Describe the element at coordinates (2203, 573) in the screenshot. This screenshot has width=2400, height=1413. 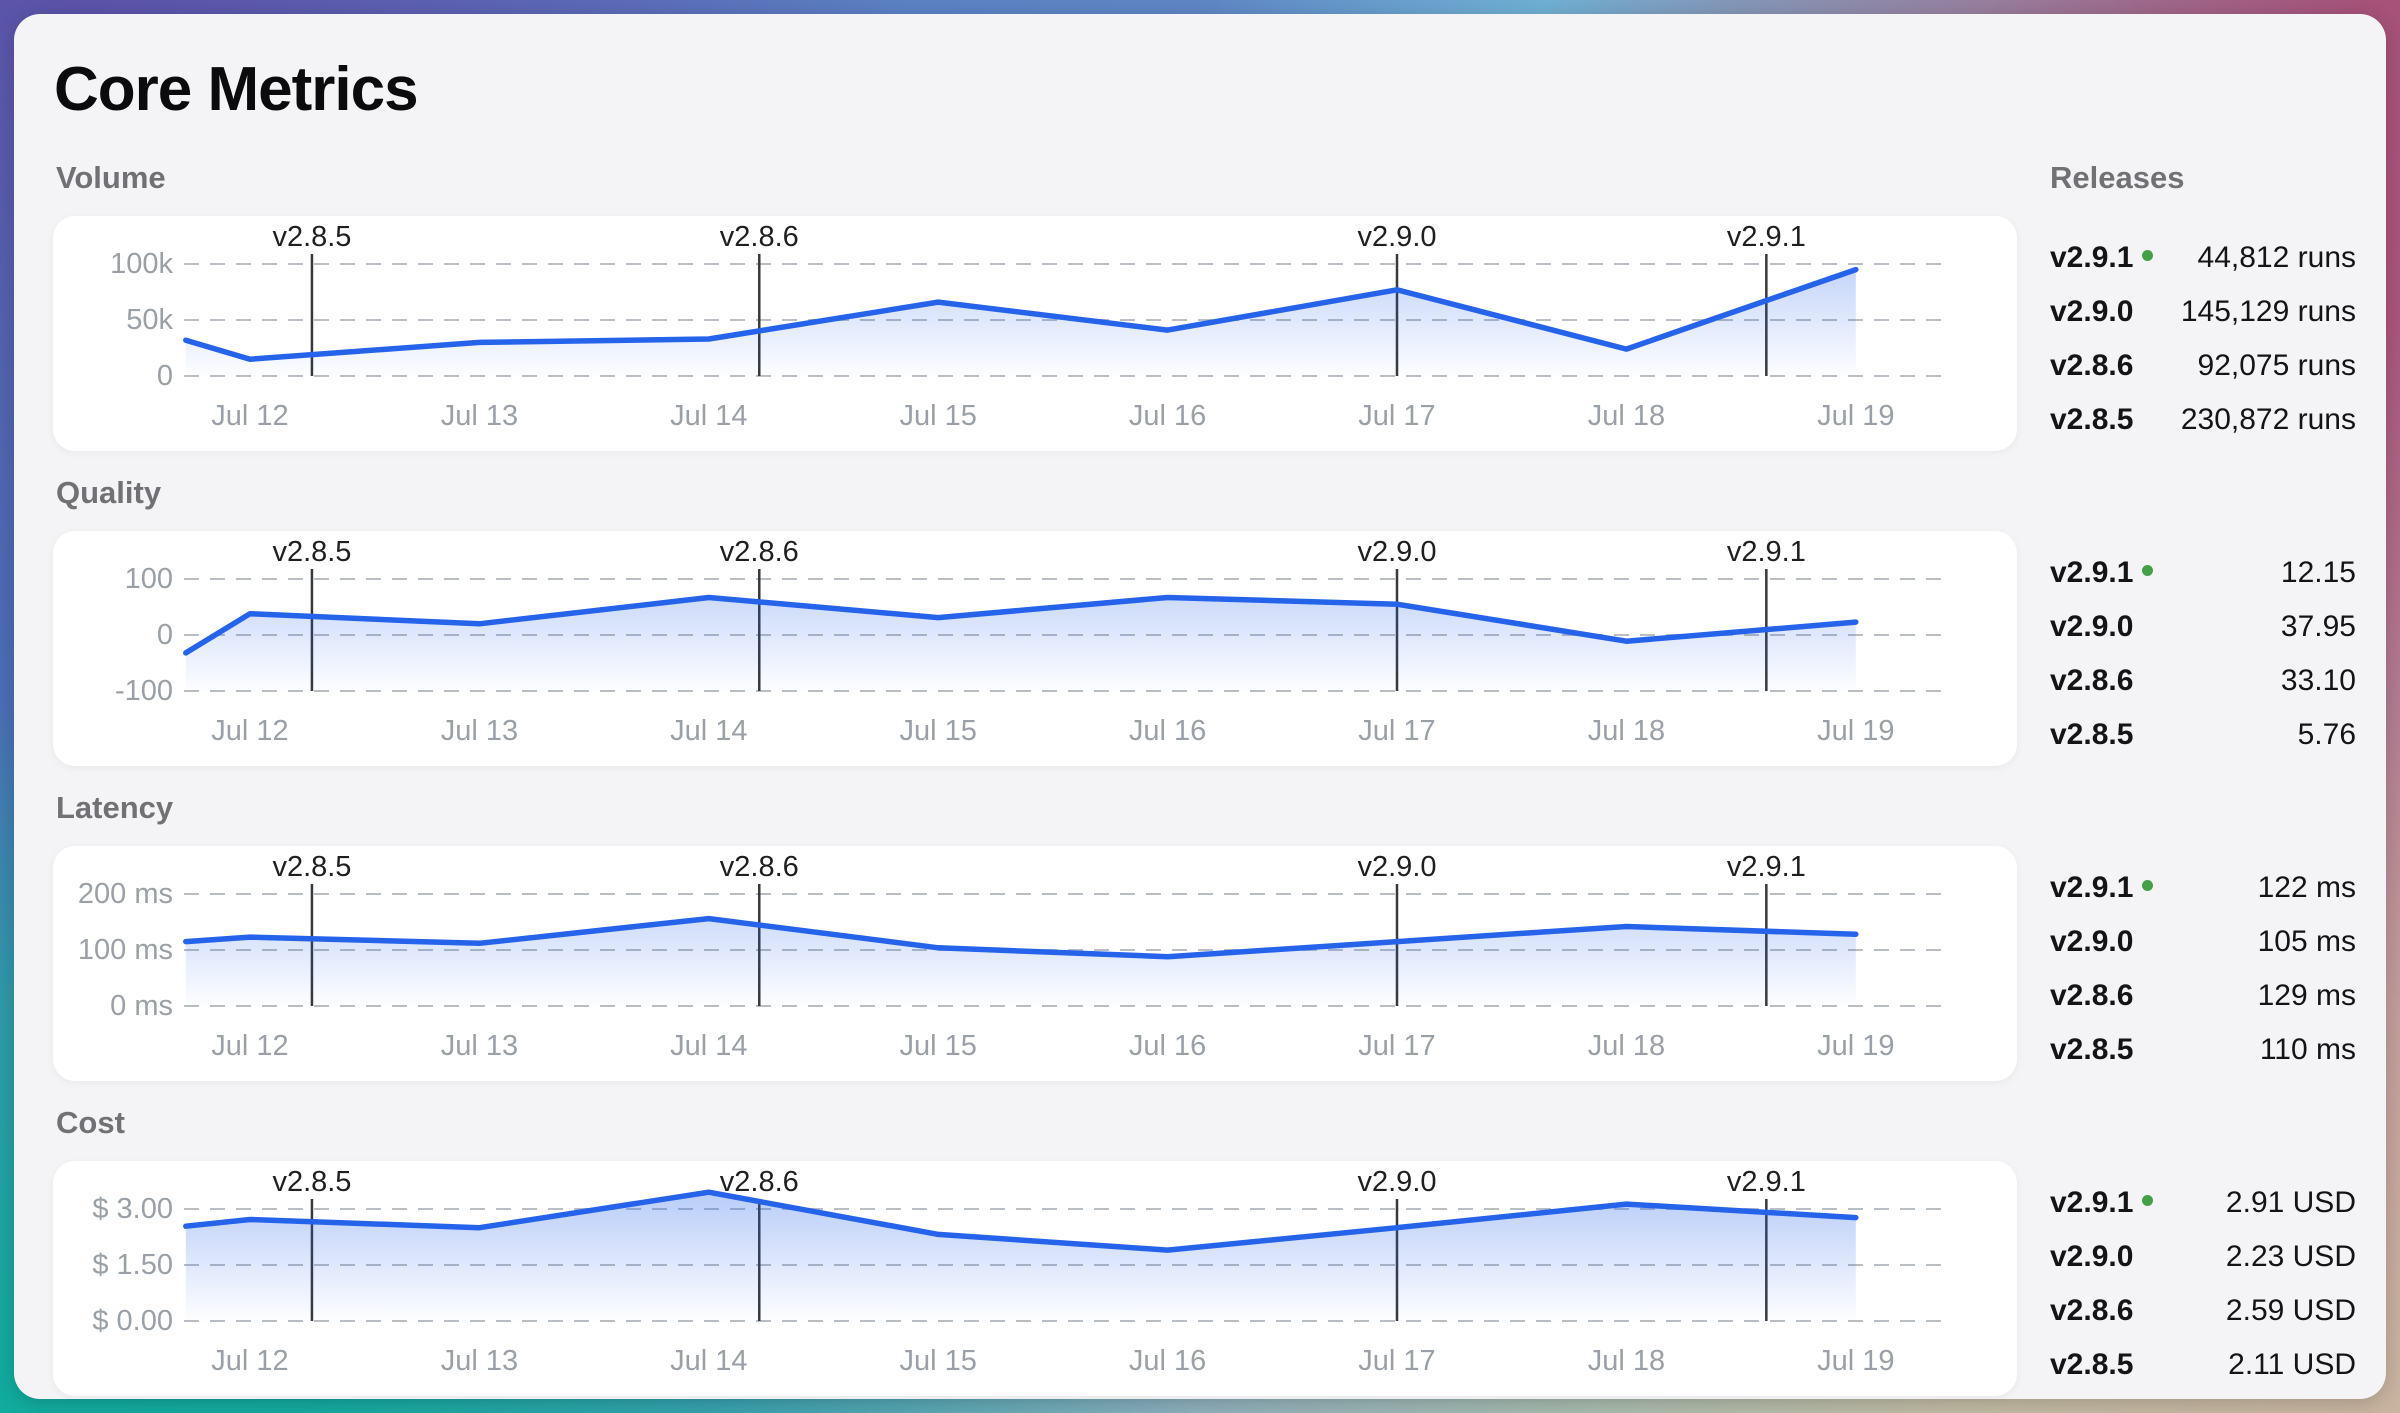
I see `release-row: v2.9.1 12.15` at that location.